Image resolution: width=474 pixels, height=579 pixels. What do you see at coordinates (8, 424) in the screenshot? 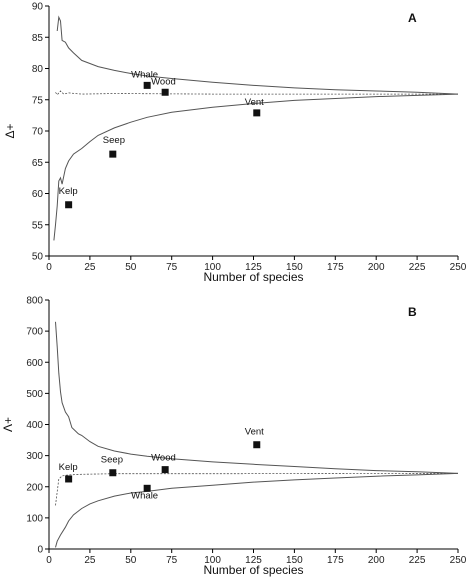
I see `y-axis-title: Λ+` at bounding box center [8, 424].